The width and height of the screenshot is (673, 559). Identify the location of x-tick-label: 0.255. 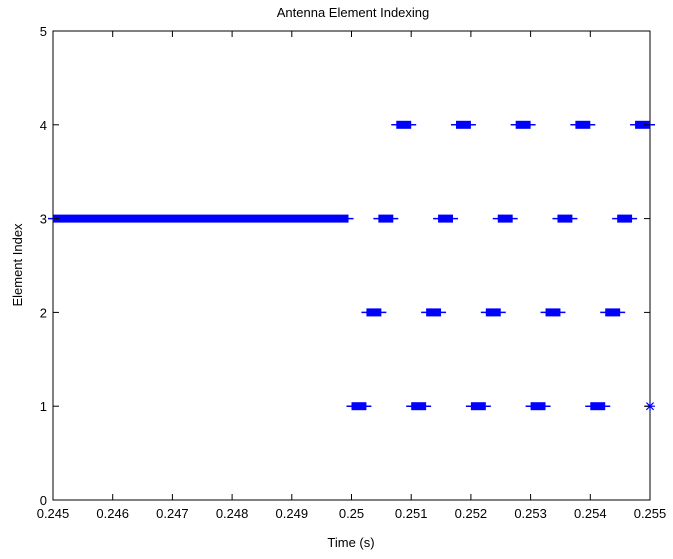
(650, 513).